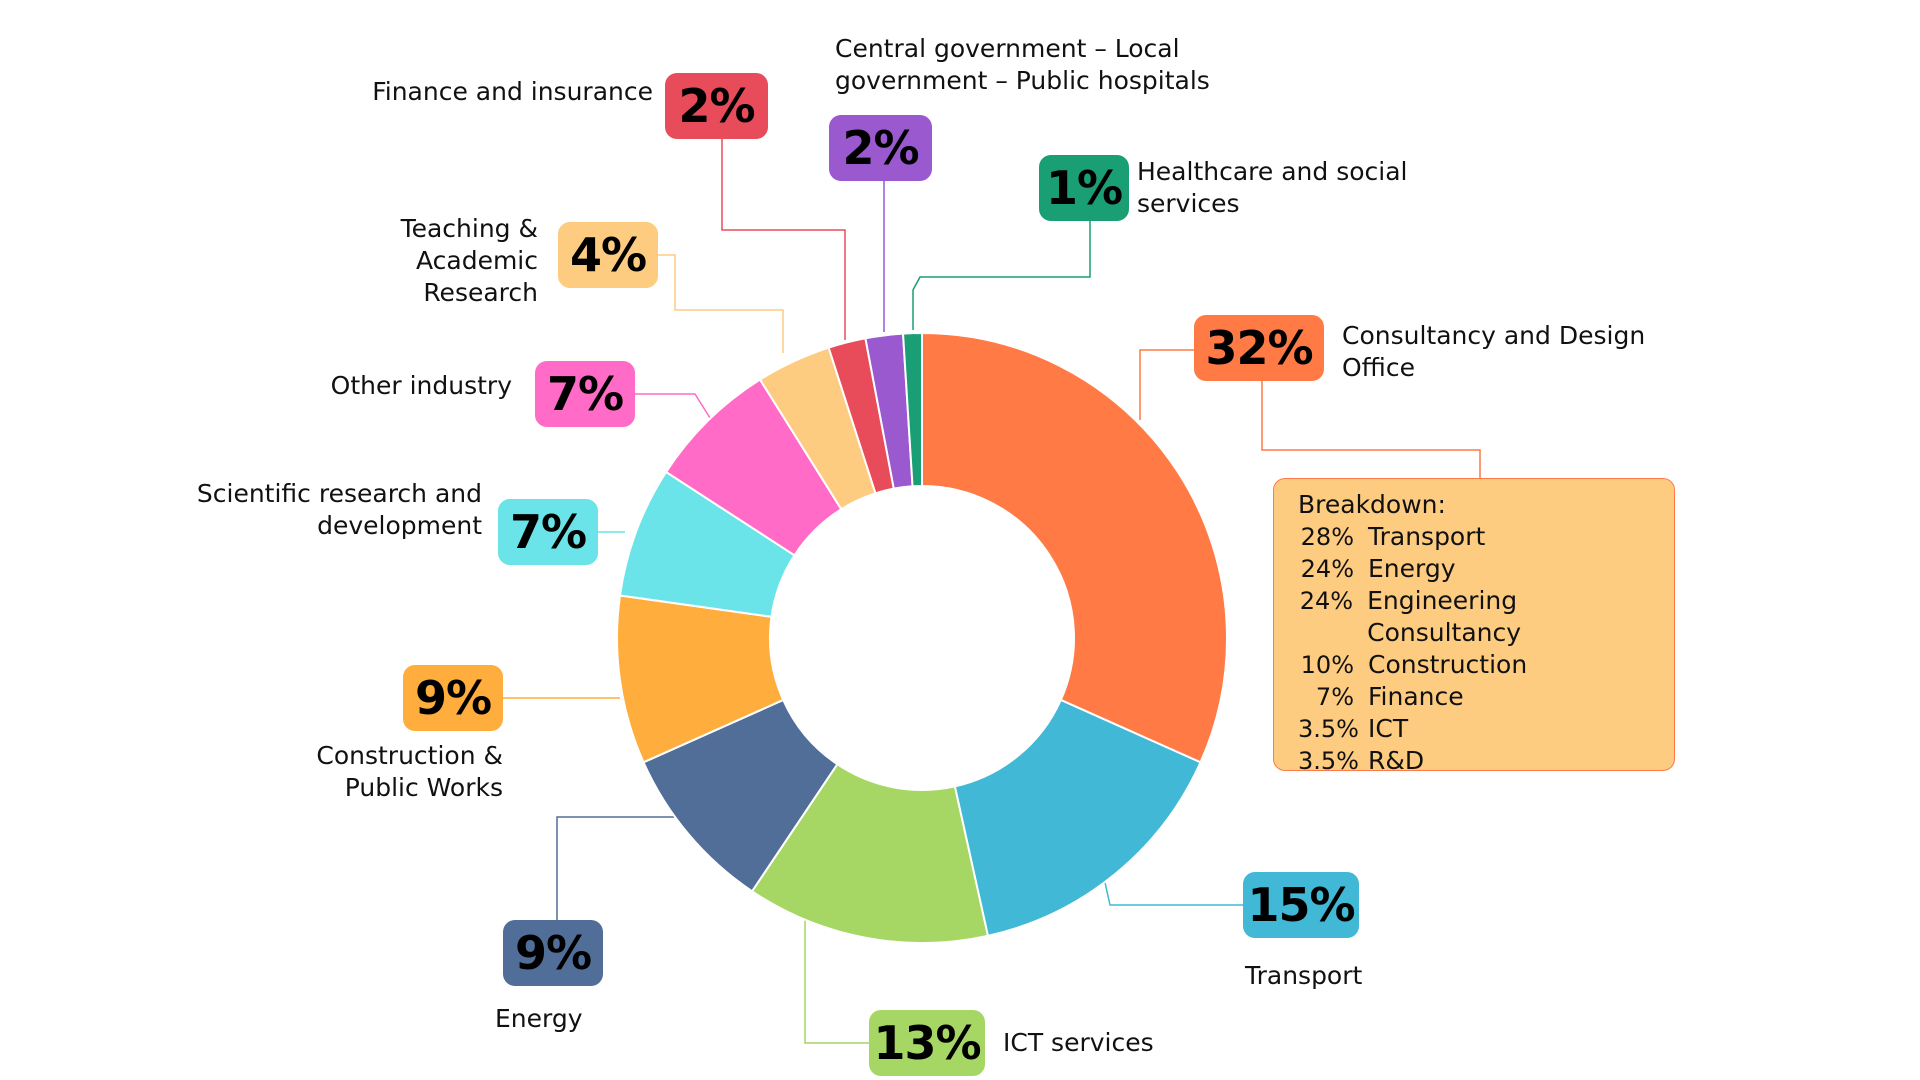 The image size is (1920, 1080). I want to click on breakdown-item: 24% Engineering Consultancy, so click(1486, 617).